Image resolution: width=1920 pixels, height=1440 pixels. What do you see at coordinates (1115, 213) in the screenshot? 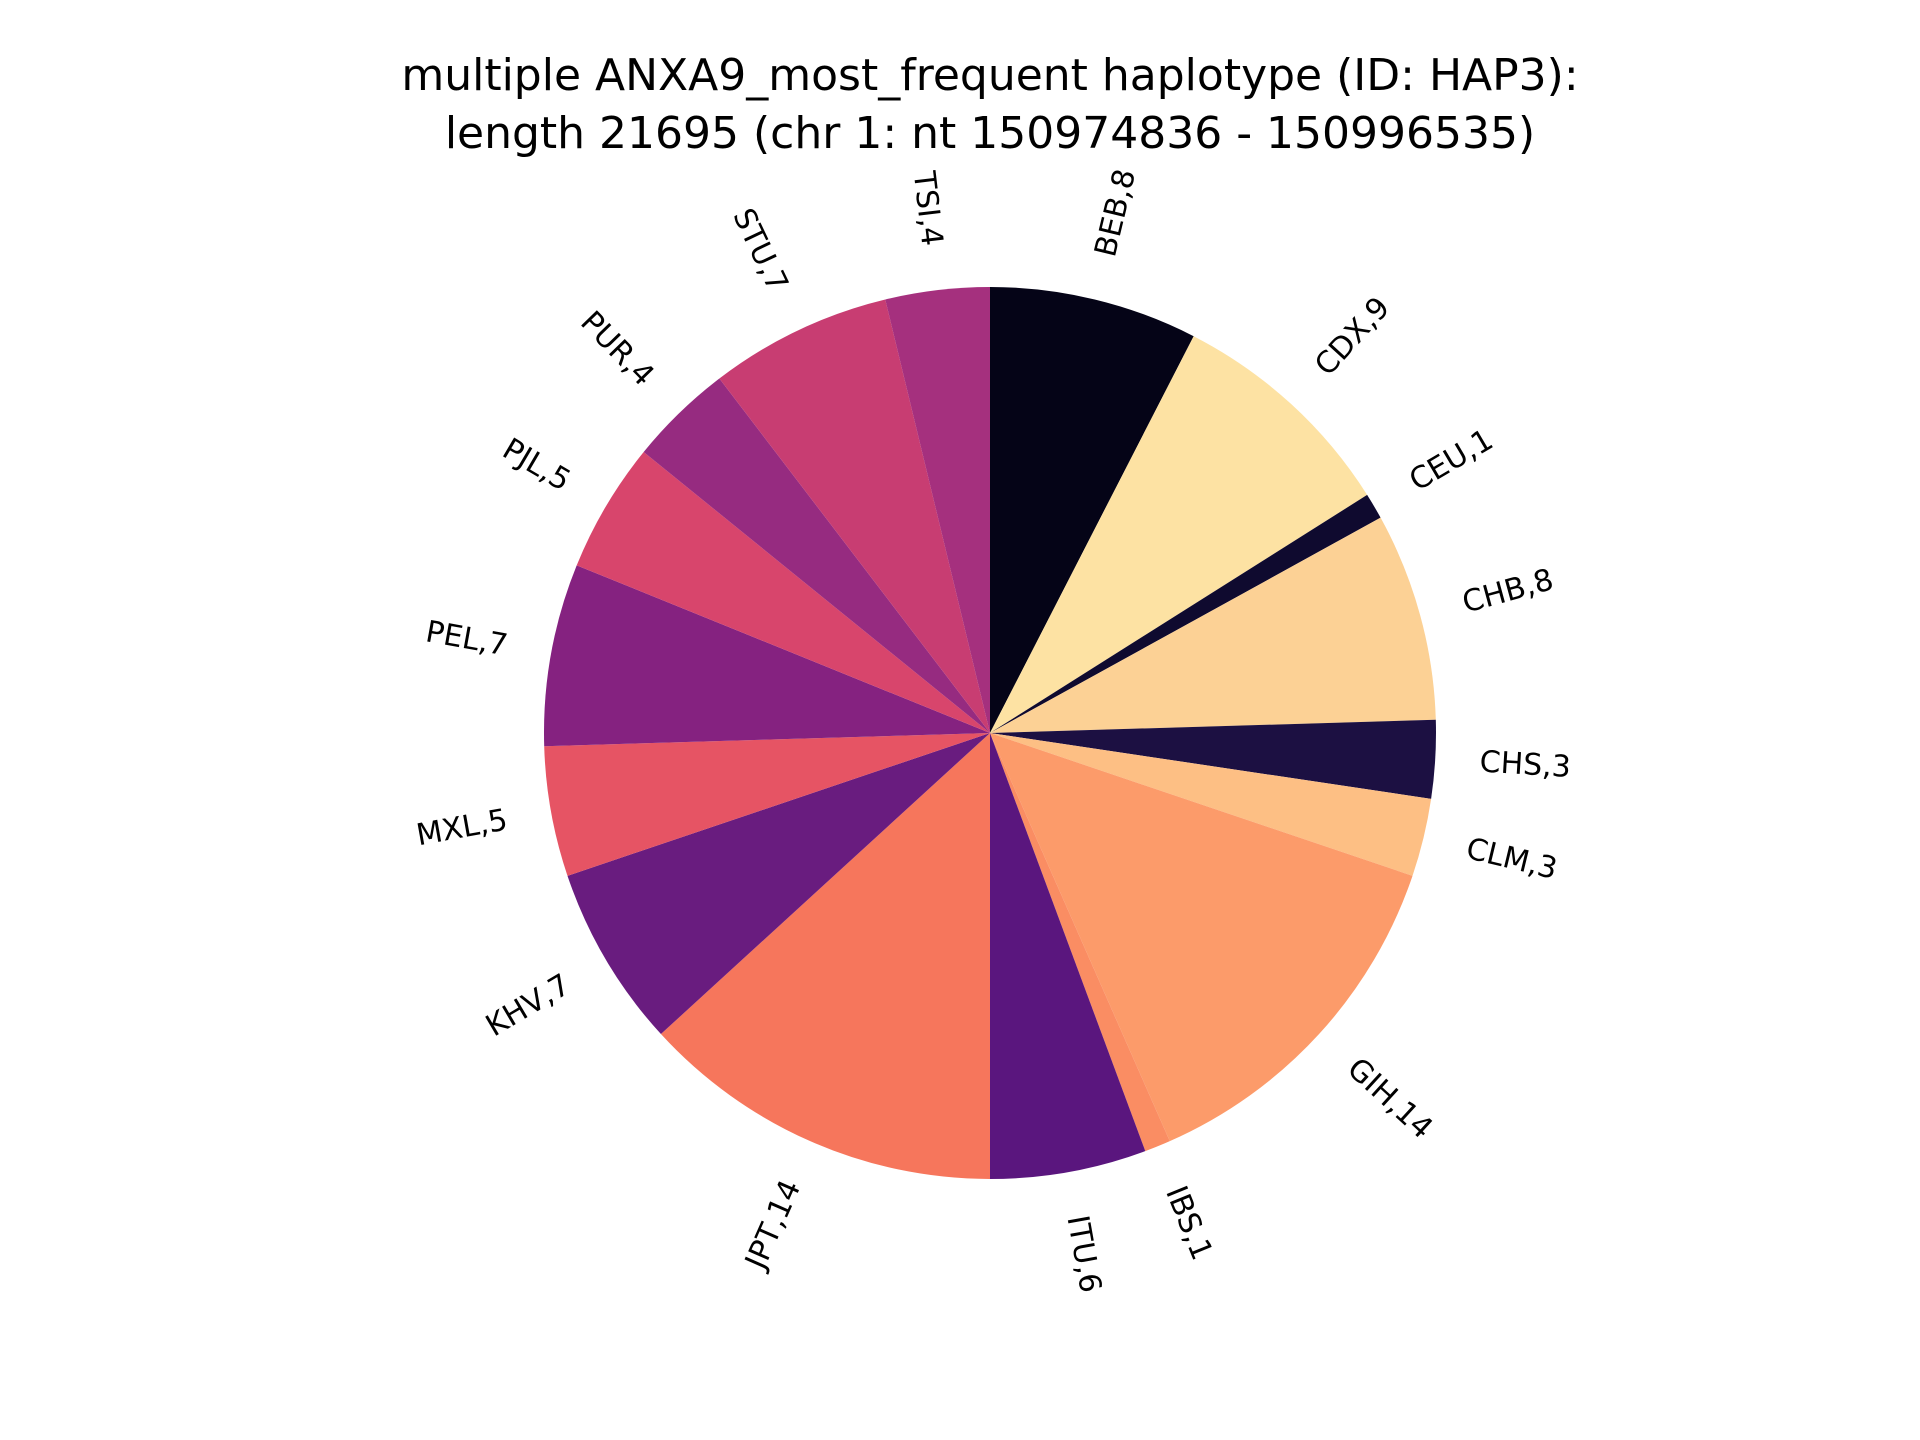
I see `pie-label-beb: BEB,8` at bounding box center [1115, 213].